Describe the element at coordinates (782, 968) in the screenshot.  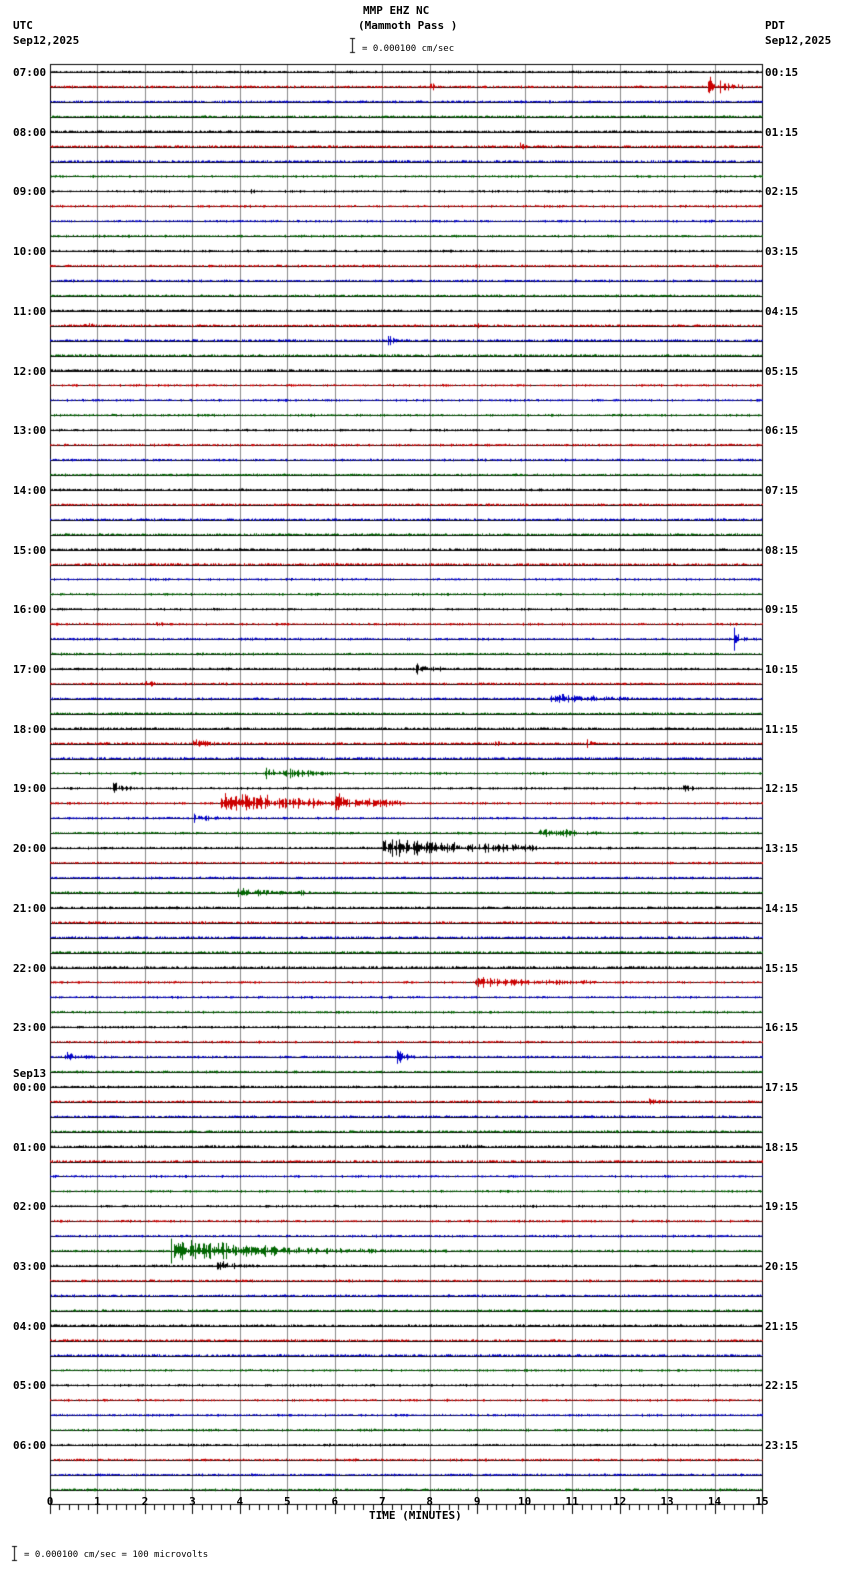
I see `pdt-hour-label: 15:15` at that location.